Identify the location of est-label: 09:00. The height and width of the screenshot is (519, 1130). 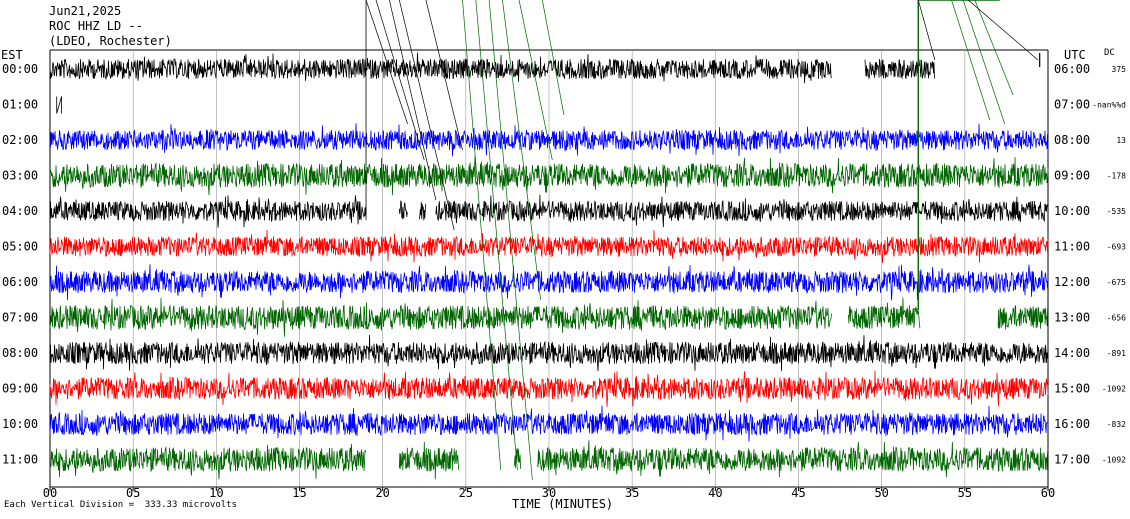
(20, 389).